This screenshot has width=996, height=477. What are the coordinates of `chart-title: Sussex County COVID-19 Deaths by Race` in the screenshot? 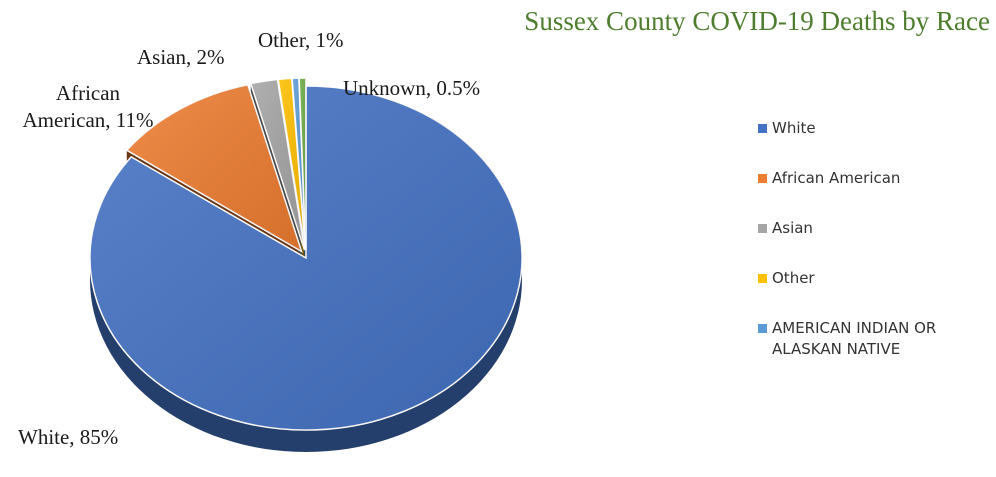 It's located at (757, 21).